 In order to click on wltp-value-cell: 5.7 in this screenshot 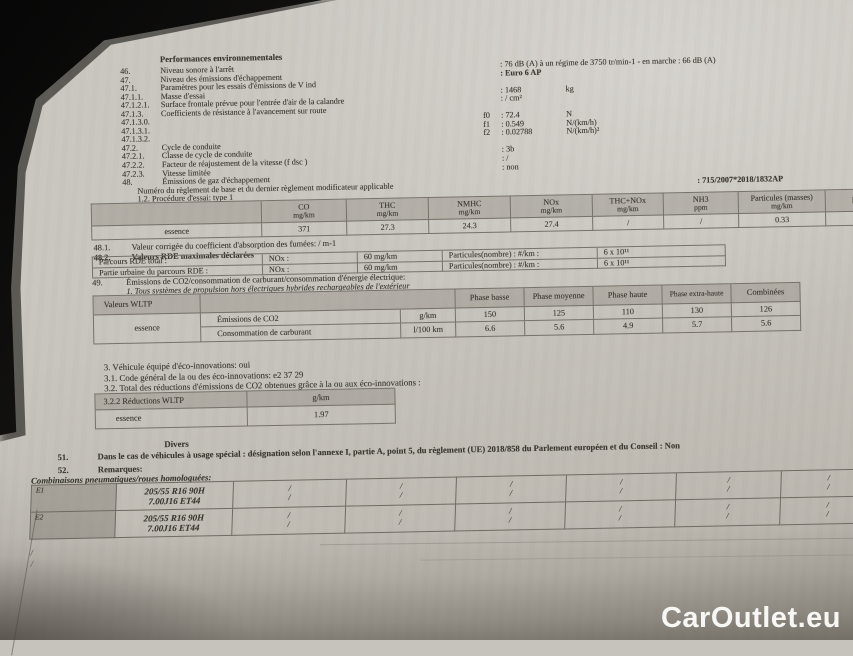, I will do `click(698, 325)`.